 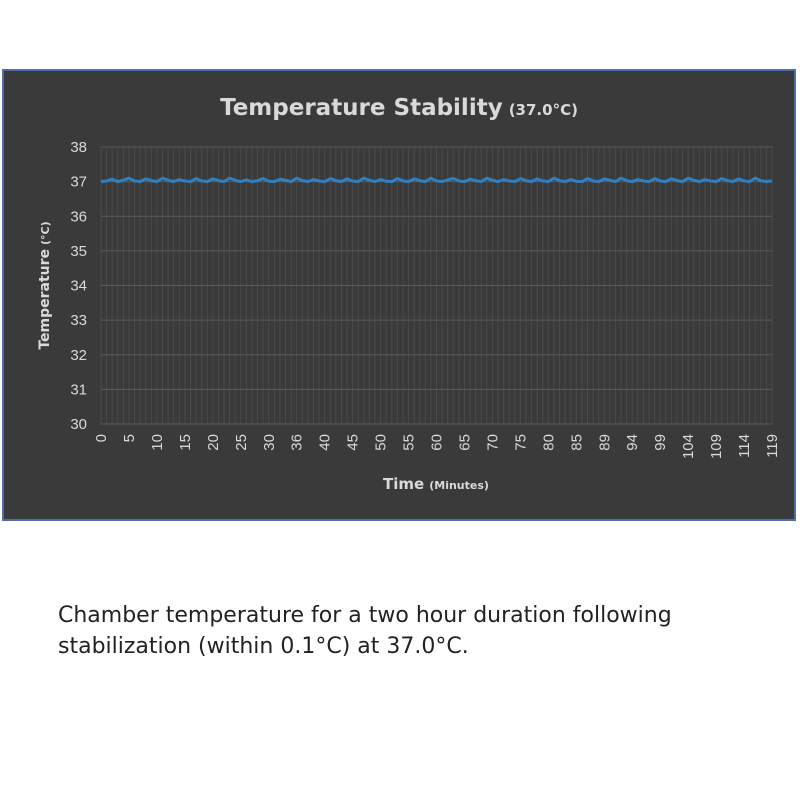 I want to click on y-tick-label: 32, so click(x=78, y=355).